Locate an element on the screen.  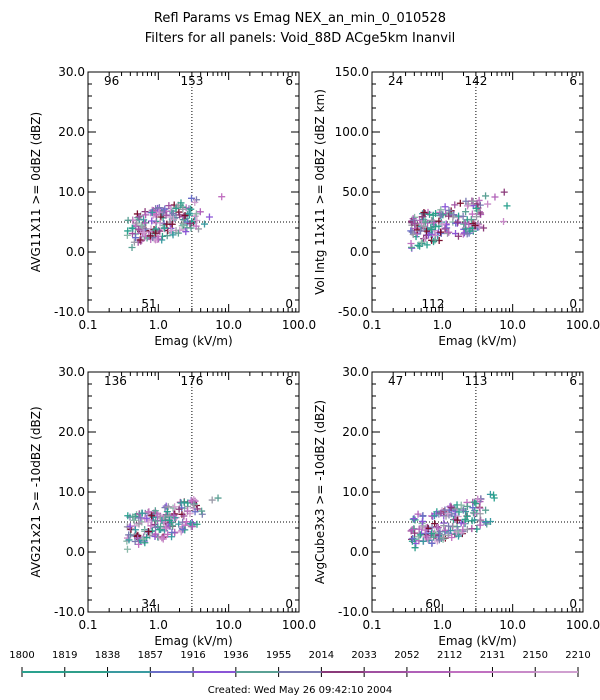
count-top-center: 153 is located at coordinates (191, 81).